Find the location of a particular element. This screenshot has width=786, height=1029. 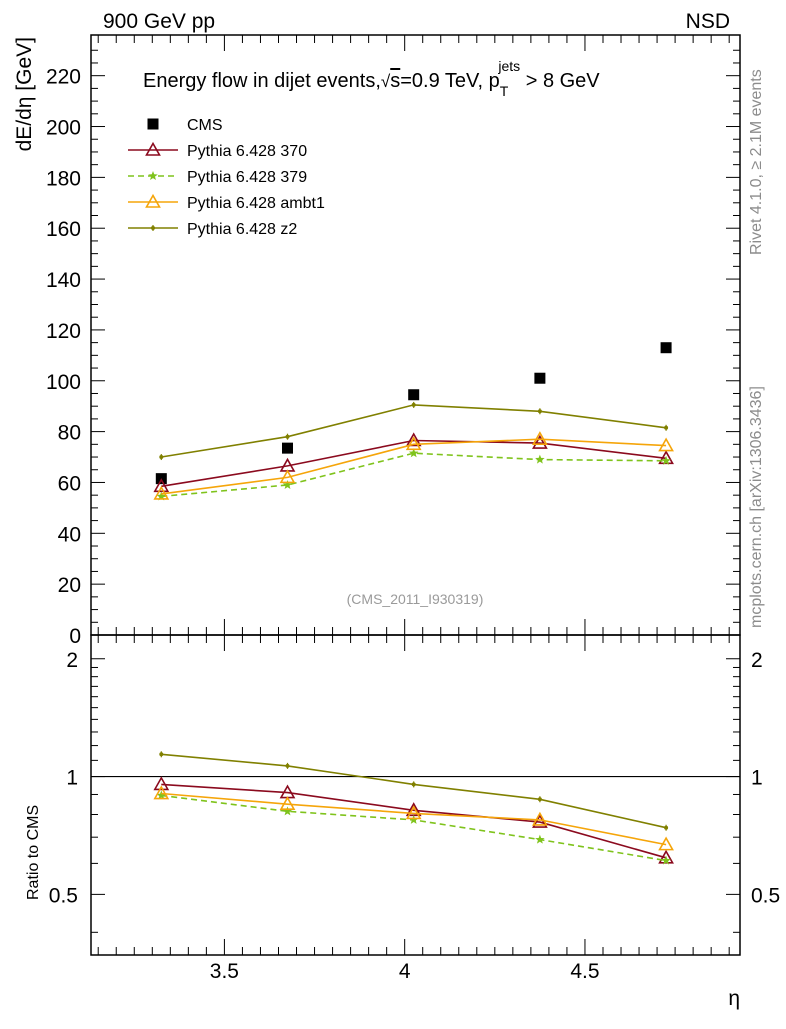

ratio-series-line-ambt1 is located at coordinates (414, 819).